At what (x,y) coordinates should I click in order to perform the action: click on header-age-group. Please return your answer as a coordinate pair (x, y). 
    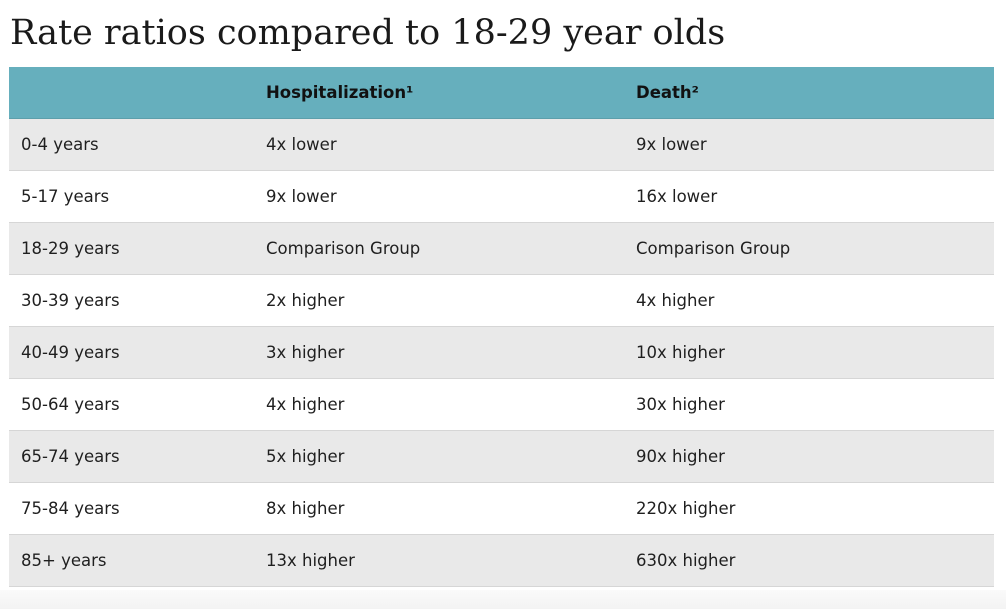
    Looking at the image, I should click on (131, 93).